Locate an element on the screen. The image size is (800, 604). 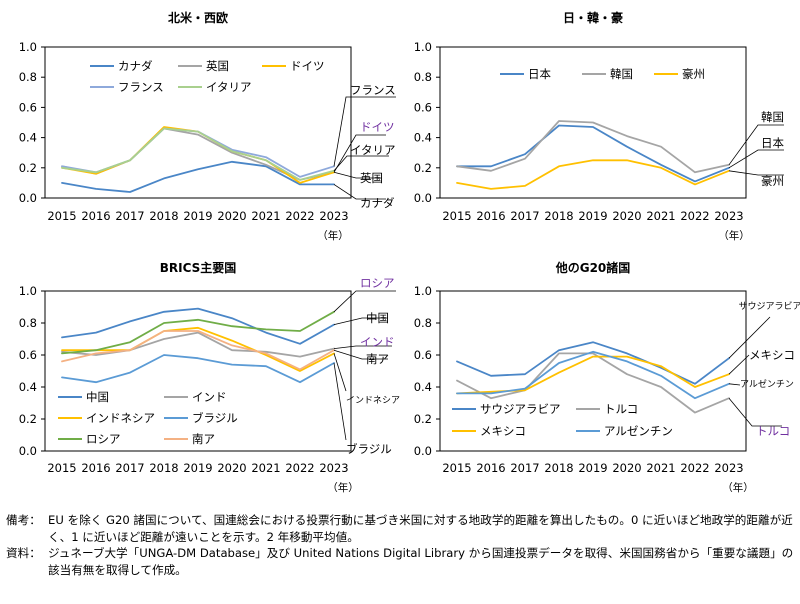
legend-label-南ア: 南ア is located at coordinates (203, 439).